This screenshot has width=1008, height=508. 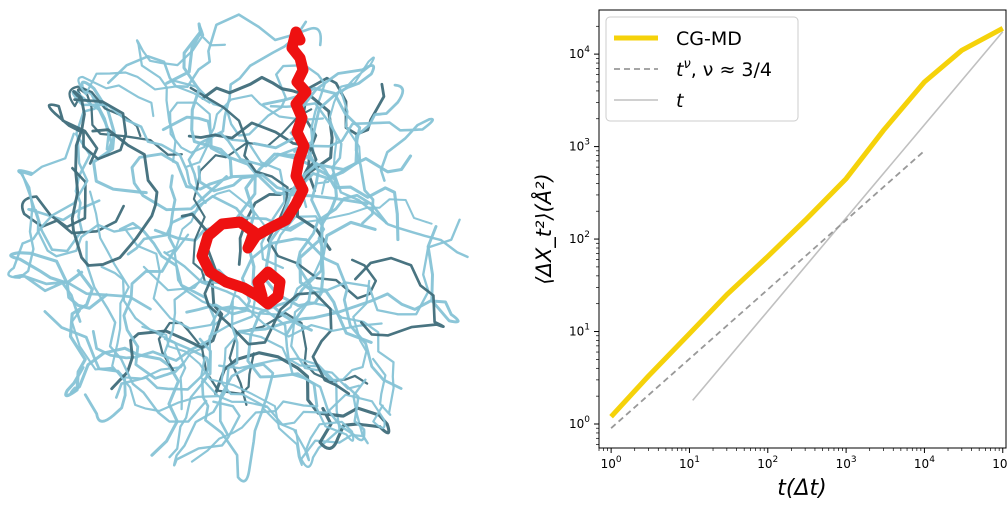 I want to click on x-tick-label: 10³, so click(x=846, y=463).